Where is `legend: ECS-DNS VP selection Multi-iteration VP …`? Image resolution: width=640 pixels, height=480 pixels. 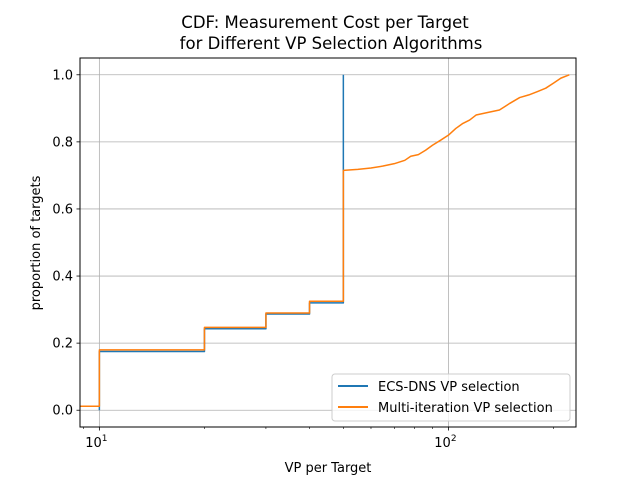 legend: ECS-DNS VP selection Multi-iteration VP … is located at coordinates (451, 397).